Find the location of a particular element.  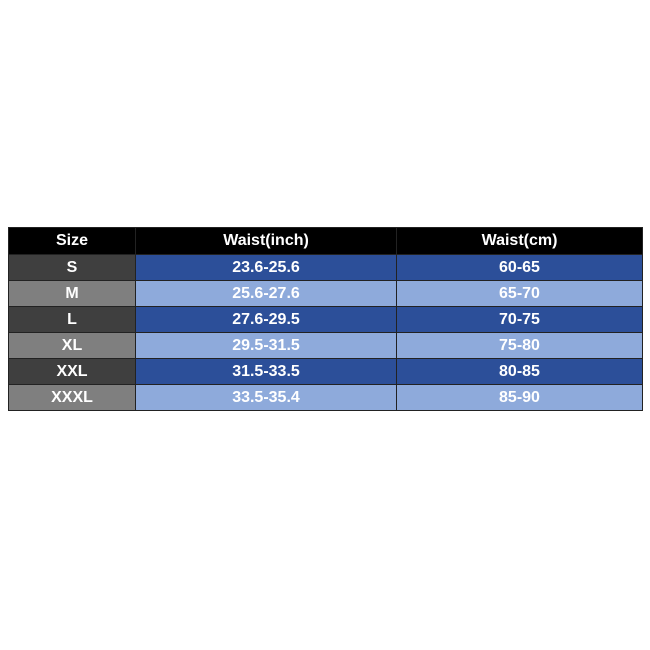

waist-cell: 65-70 is located at coordinates (519, 293).